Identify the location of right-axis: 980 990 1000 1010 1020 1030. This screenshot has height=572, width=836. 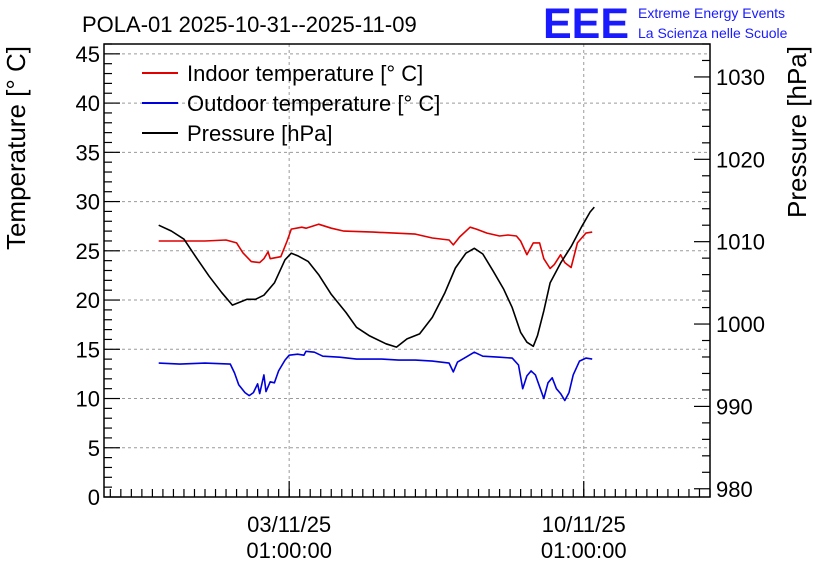
(729, 272).